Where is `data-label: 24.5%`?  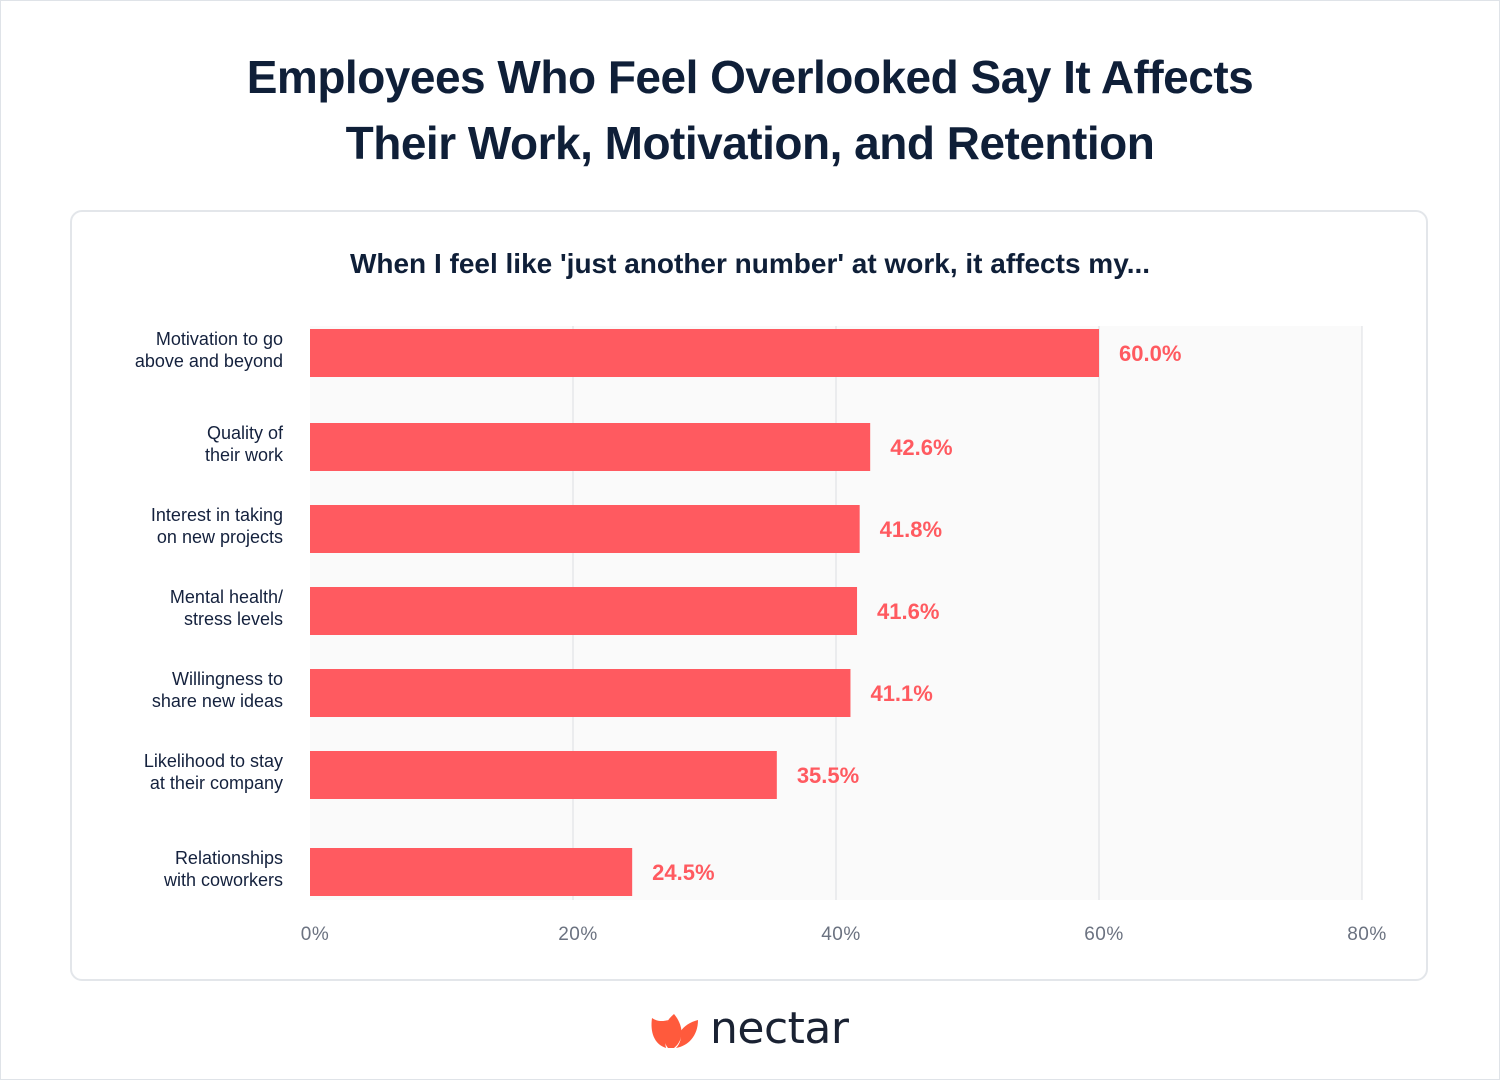
data-label: 24.5% is located at coordinates (683, 872).